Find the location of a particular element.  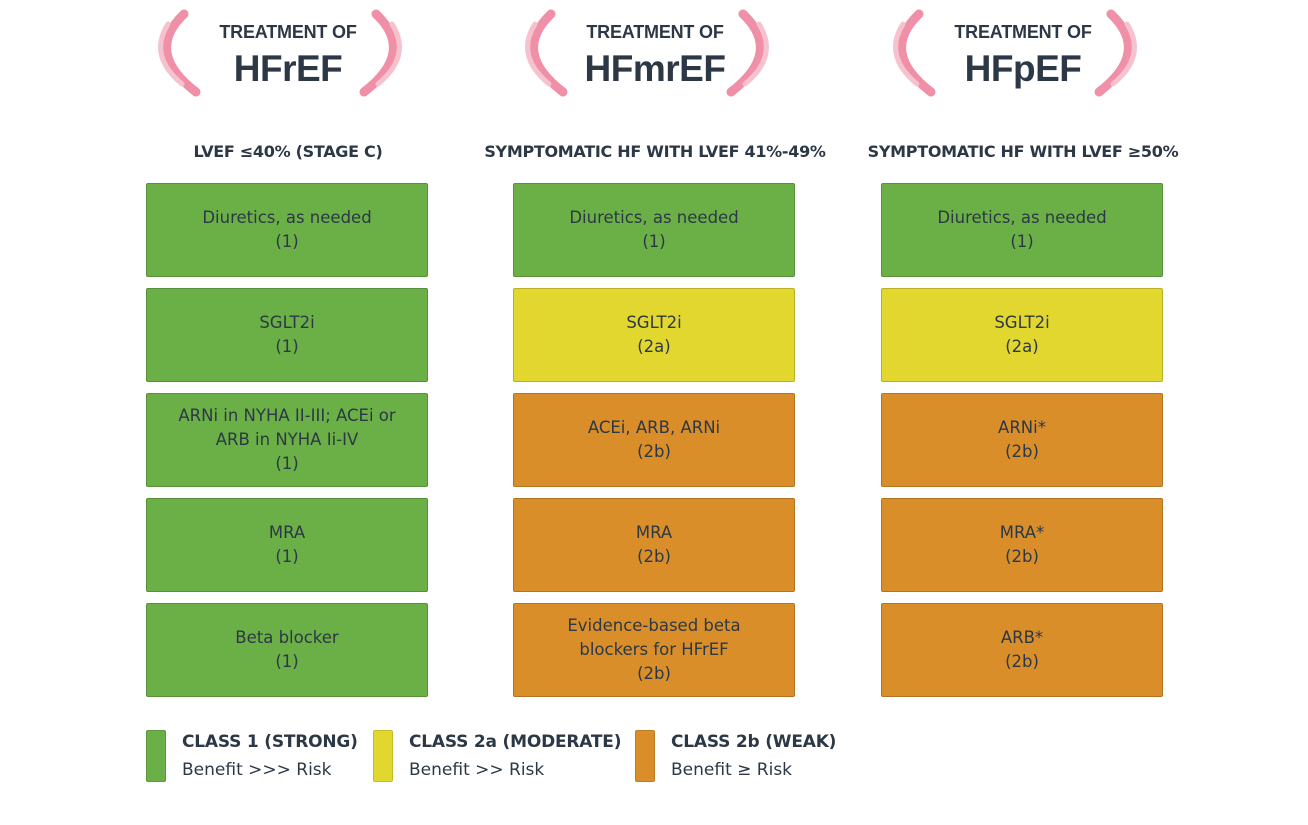

column-subtitle: SYMPTOMATIC HF WITH LVEF 41%-49% is located at coordinates (655, 151).